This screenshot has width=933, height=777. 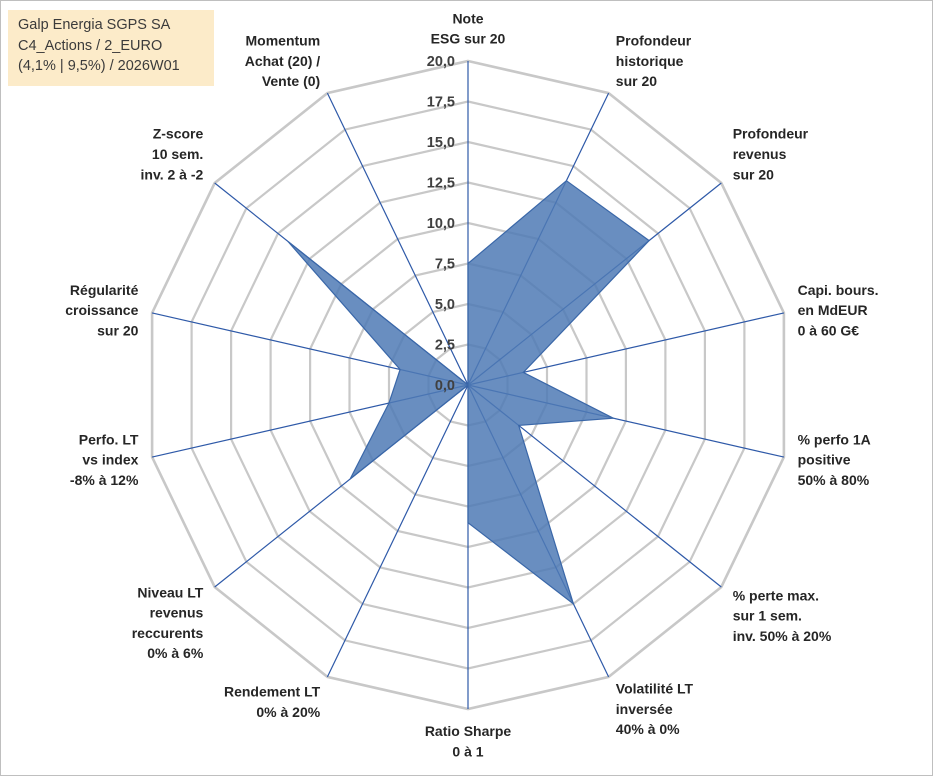 I want to click on tick-label: 12,5, so click(x=441, y=184).